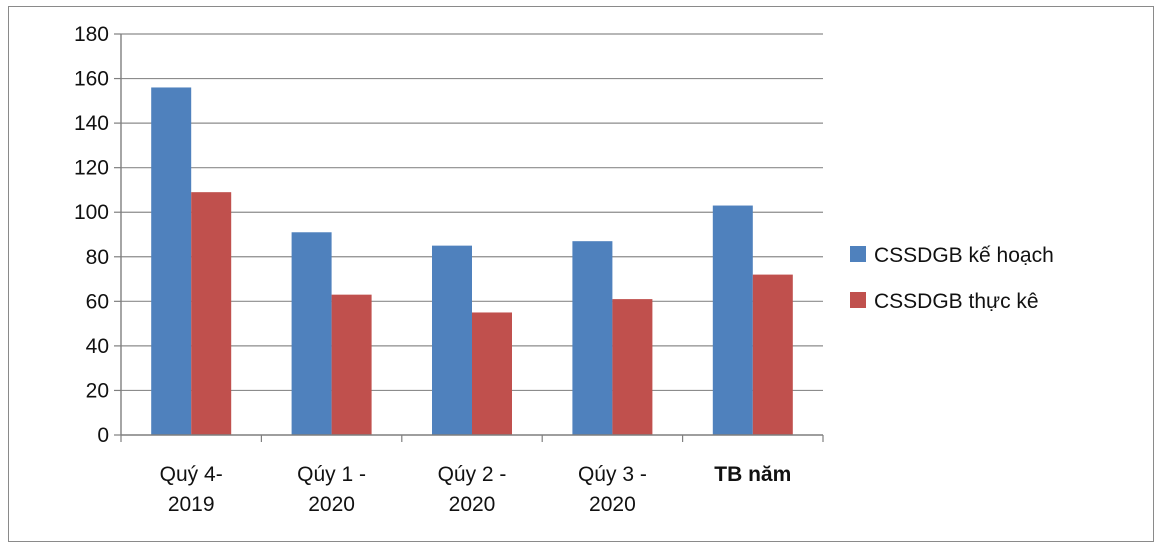 The width and height of the screenshot is (1160, 546). I want to click on y-tick-label: 180, so click(91, 34).